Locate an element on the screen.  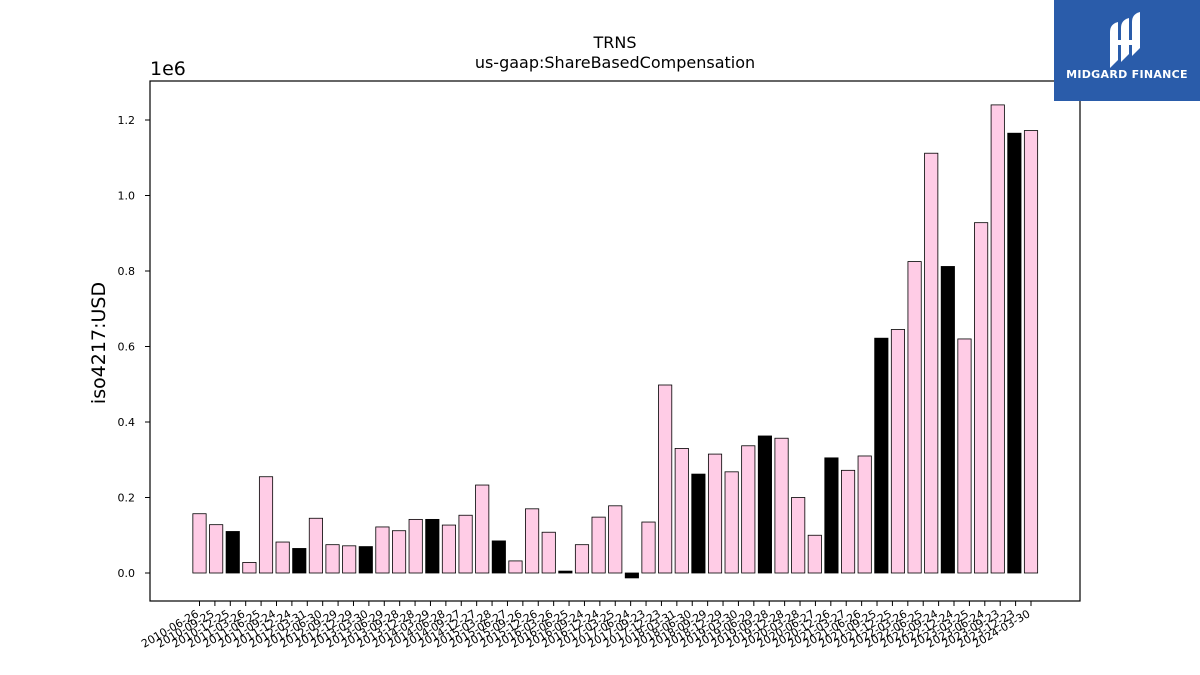
brand-logo: MIDGARD FINANCE is located at coordinates (1127, 50).